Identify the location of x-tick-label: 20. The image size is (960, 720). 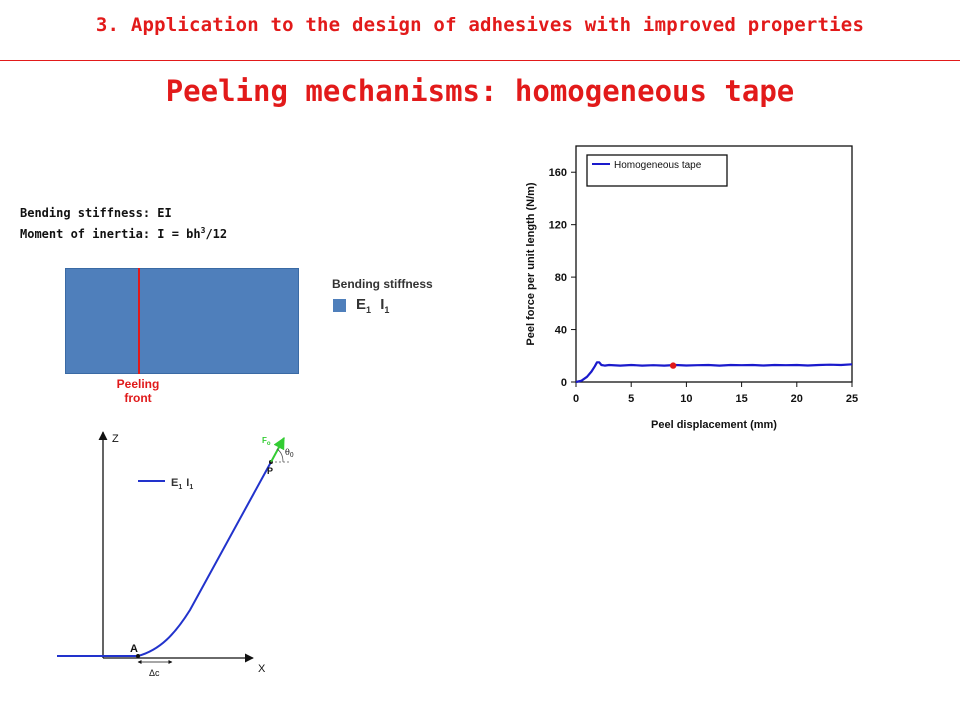
(797, 399).